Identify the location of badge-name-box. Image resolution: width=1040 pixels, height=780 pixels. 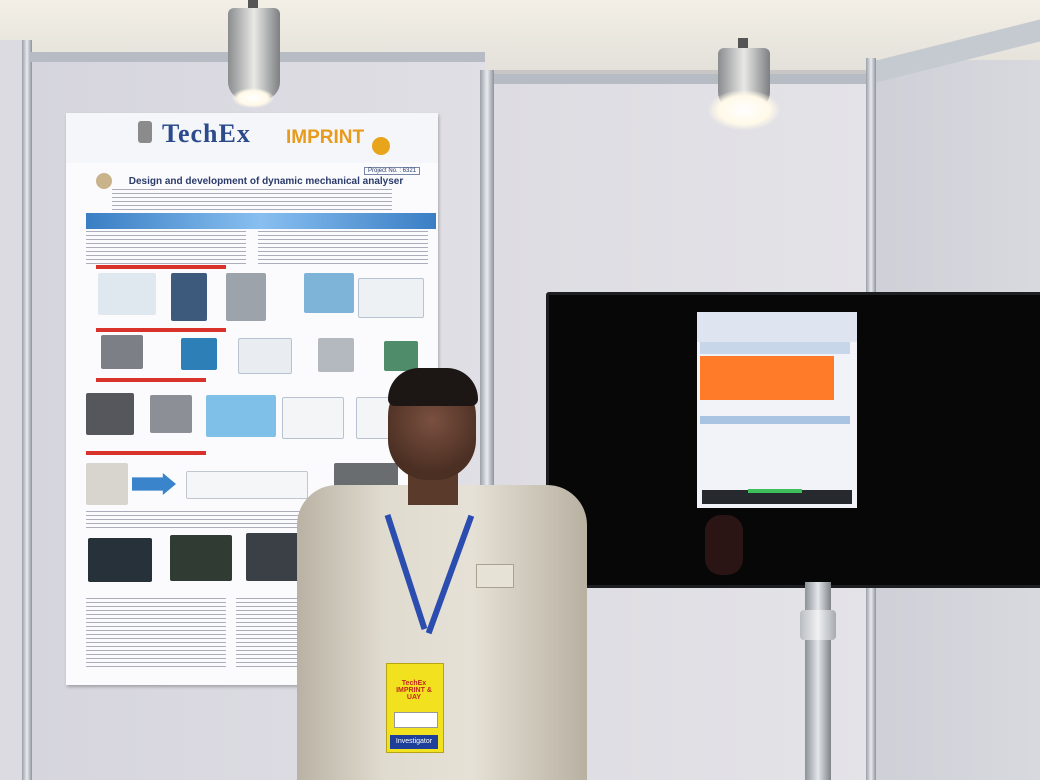
(416, 720).